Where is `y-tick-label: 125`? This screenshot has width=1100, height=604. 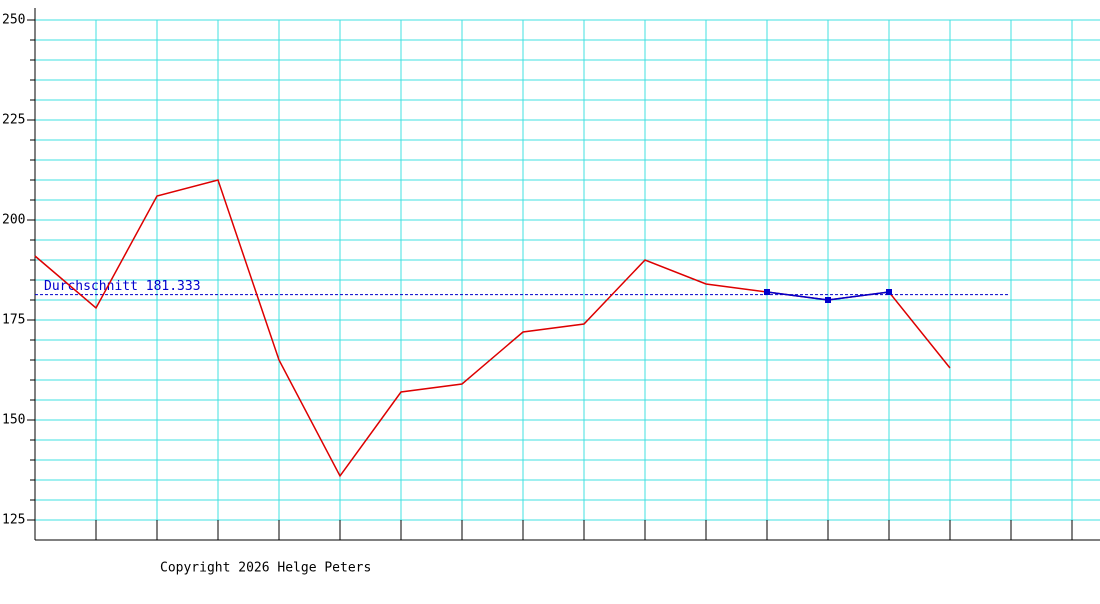
y-tick-label: 125 is located at coordinates (13, 520).